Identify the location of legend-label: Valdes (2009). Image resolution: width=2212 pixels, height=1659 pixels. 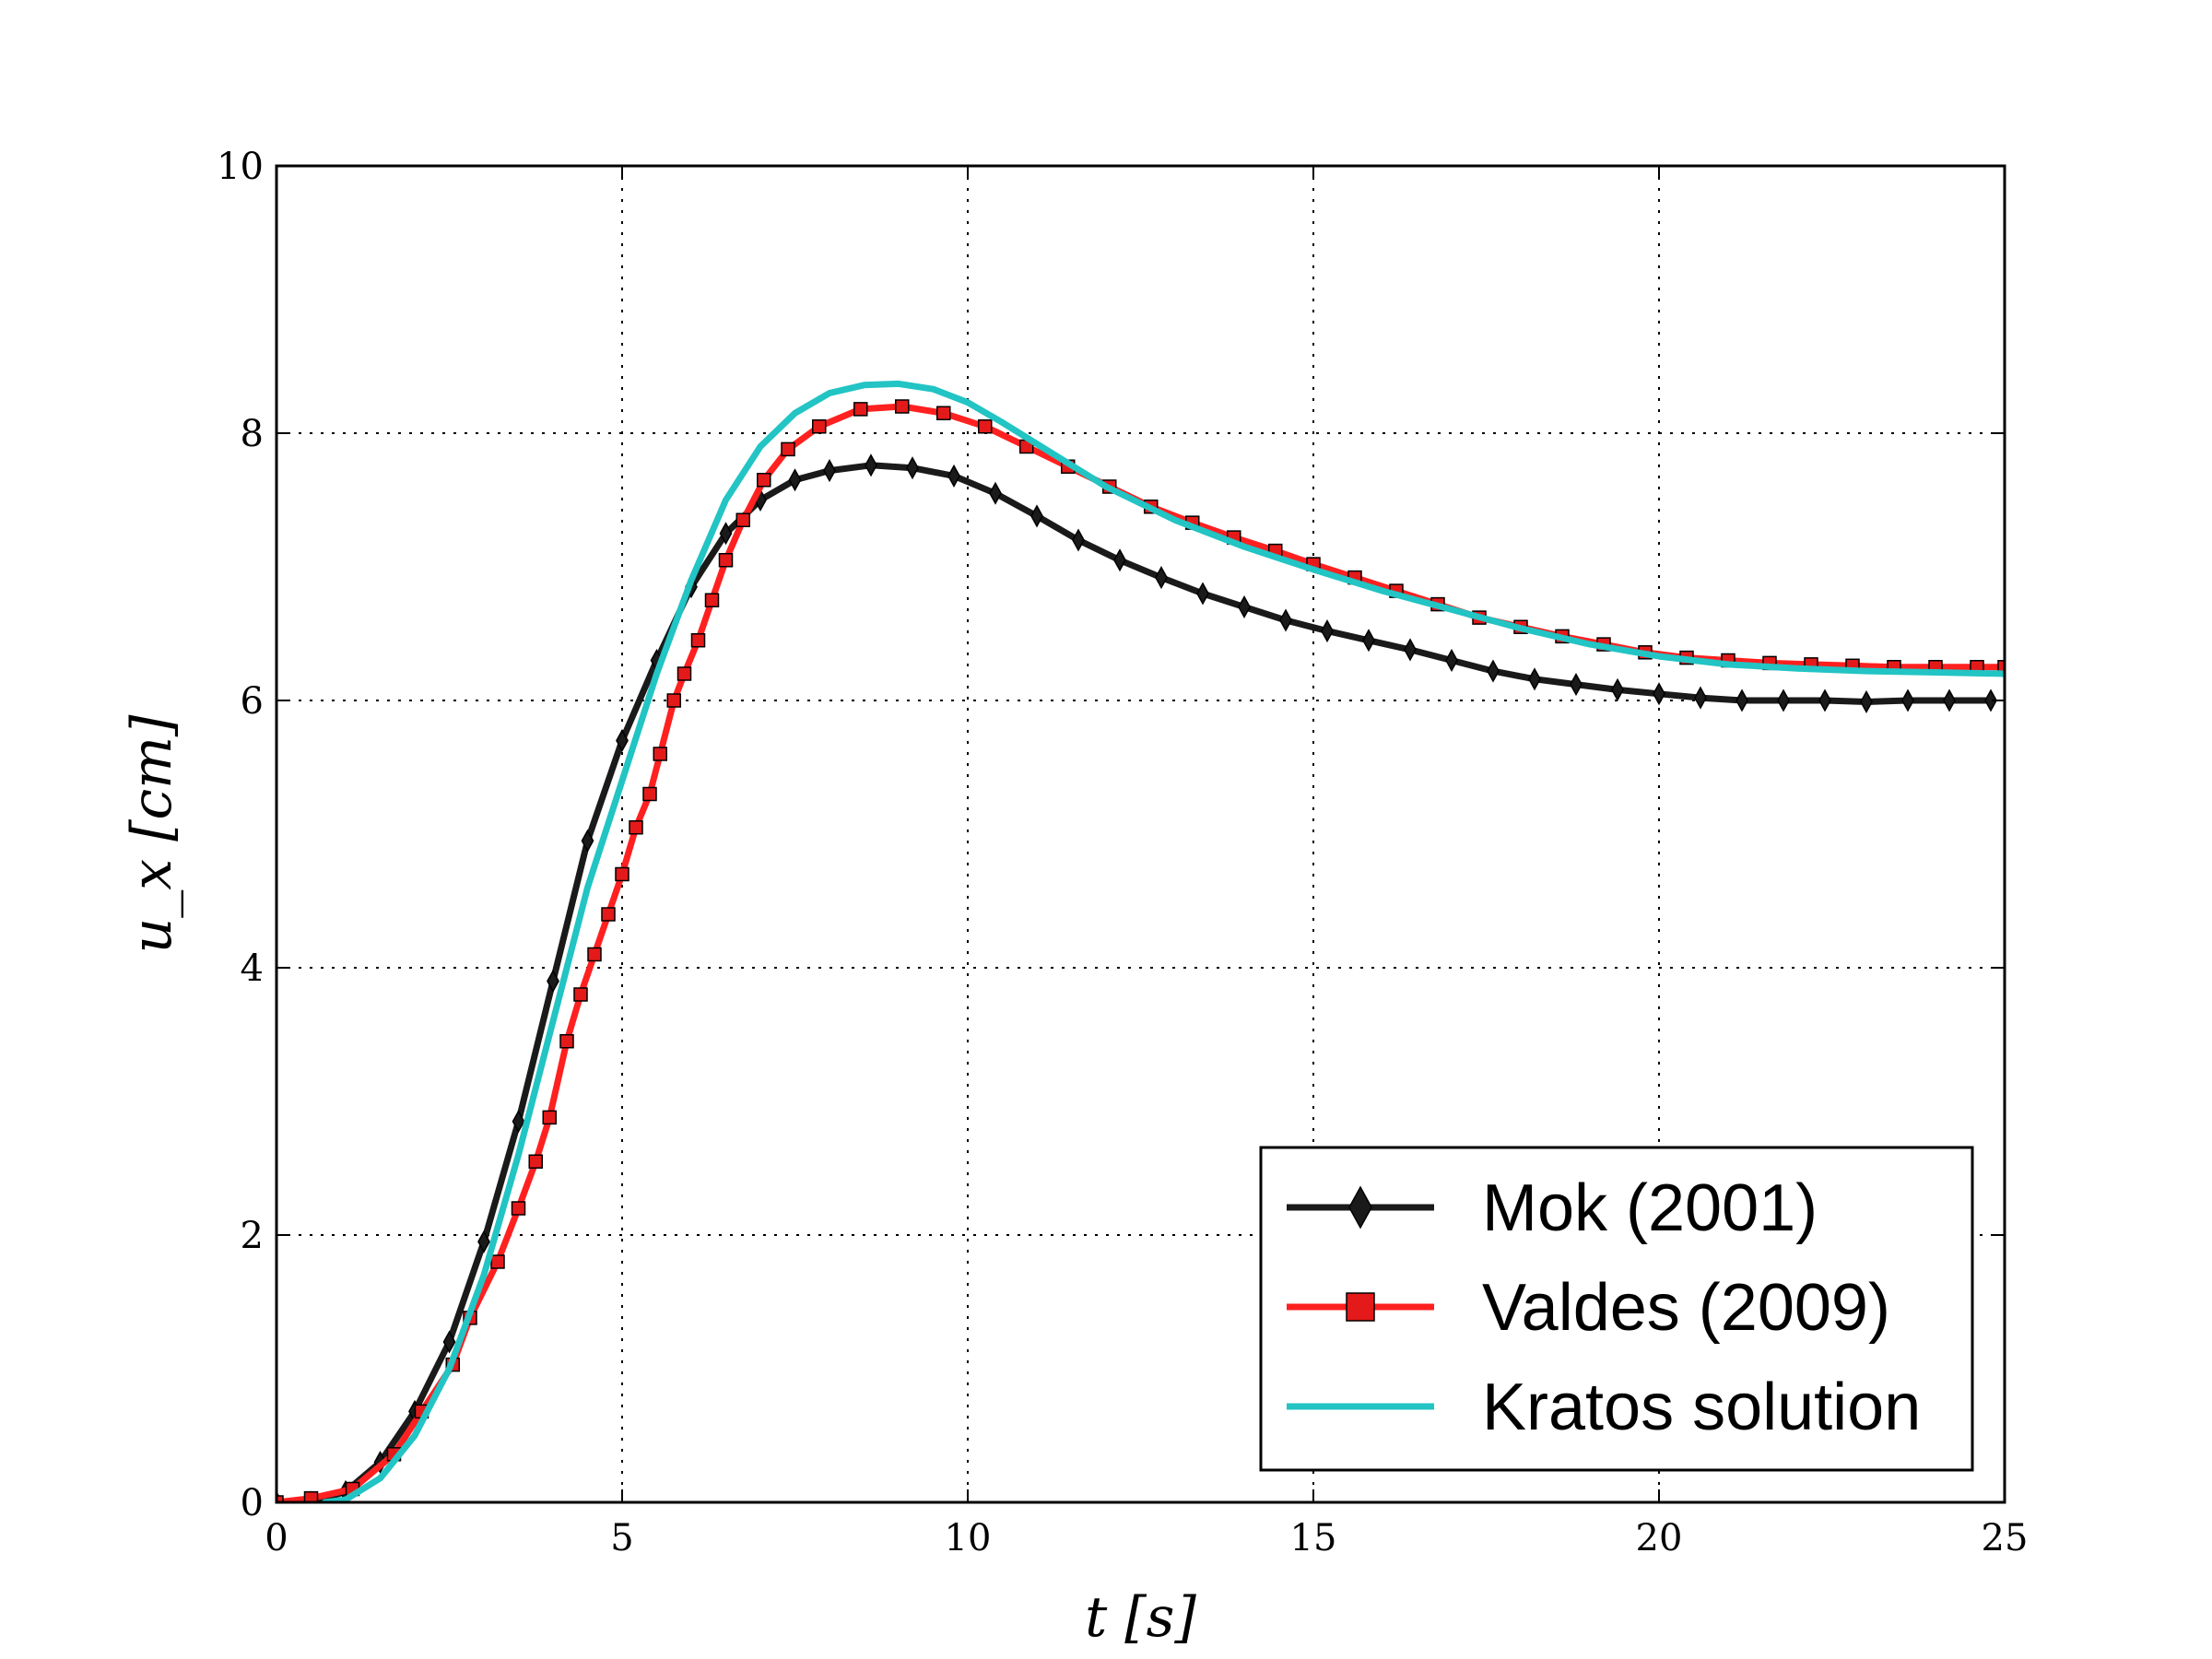
(1686, 1308).